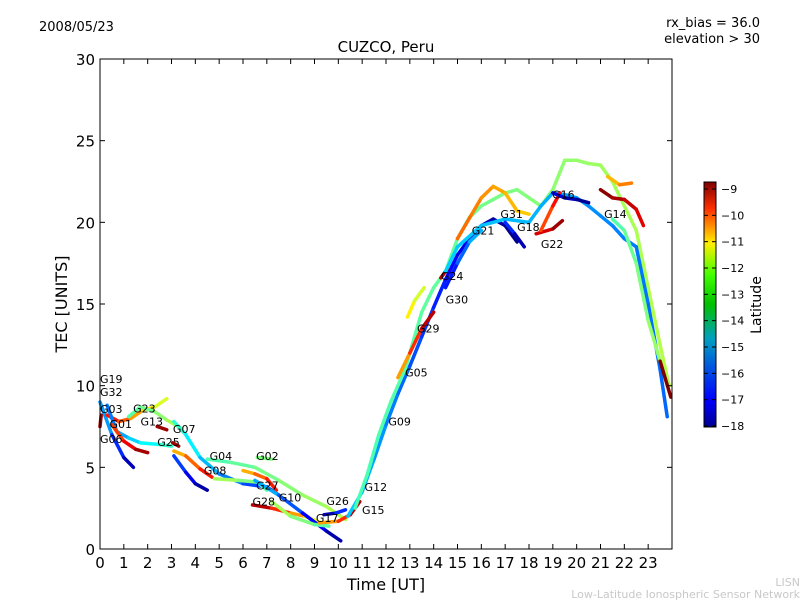 This screenshot has height=600, width=800. What do you see at coordinates (373, 510) in the screenshot?
I see `satellite-label: G15` at bounding box center [373, 510].